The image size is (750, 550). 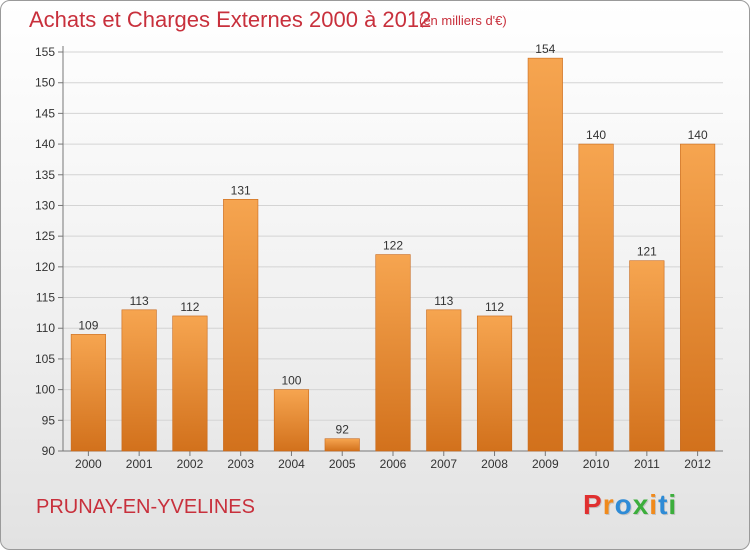 What do you see at coordinates (45, 113) in the screenshot?
I see `y-tick-label: 145` at bounding box center [45, 113].